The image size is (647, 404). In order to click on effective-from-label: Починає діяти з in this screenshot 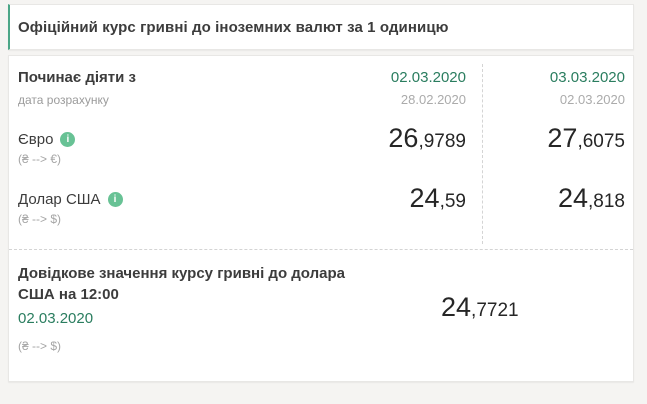, I will do `click(77, 77)`.